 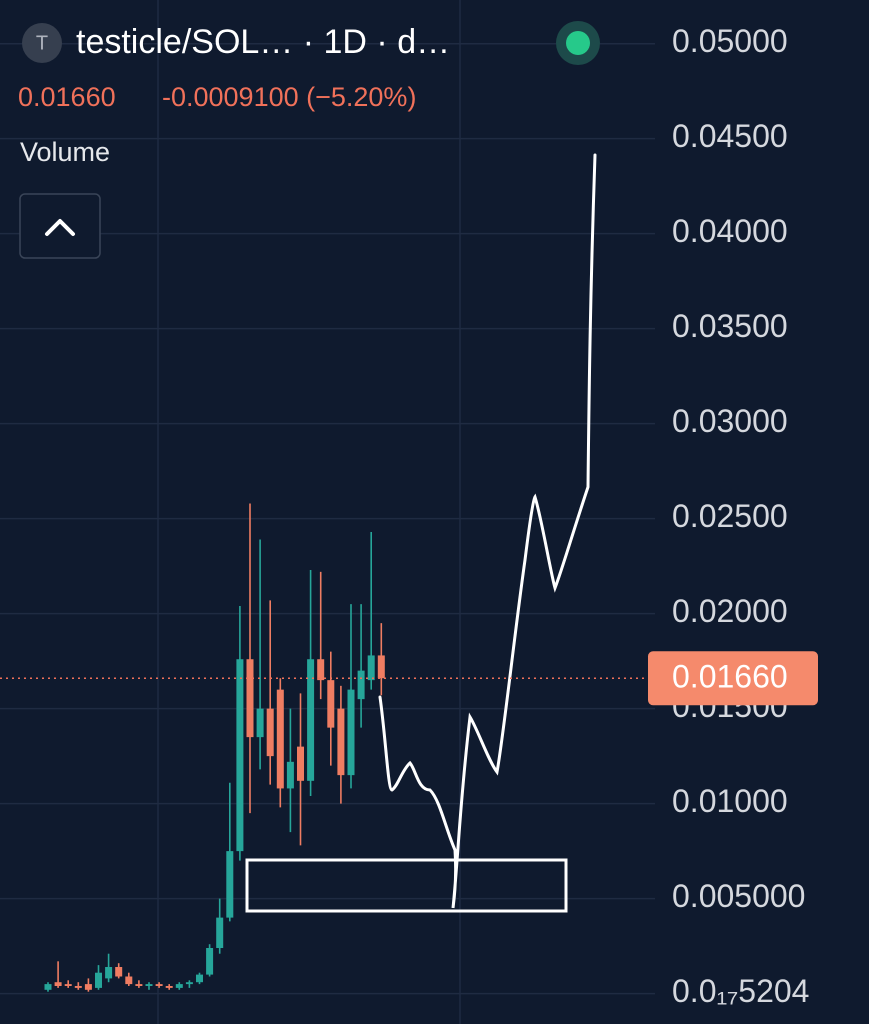 What do you see at coordinates (65, 152) in the screenshot?
I see `indicator-label: Volume` at bounding box center [65, 152].